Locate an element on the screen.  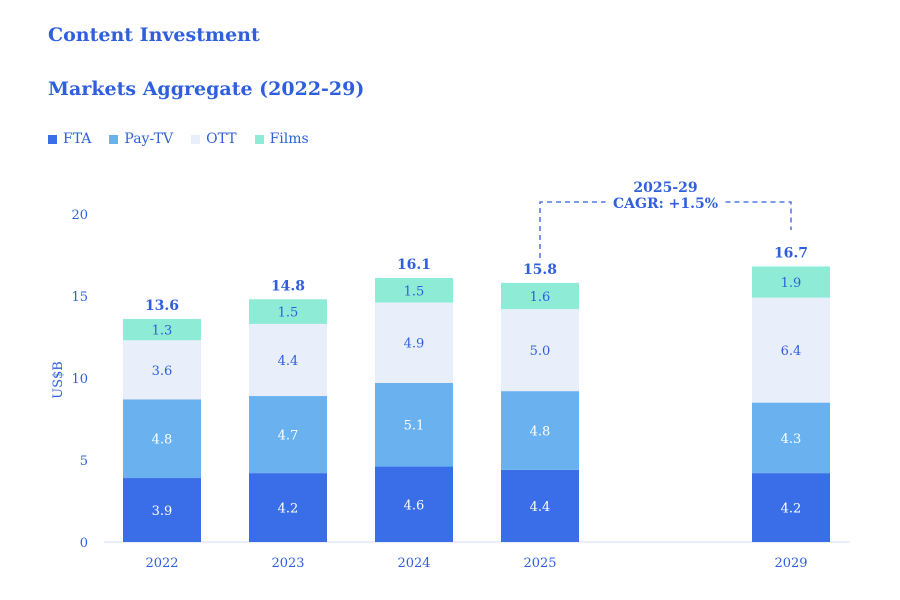
y-axis-label: US$B is located at coordinates (58, 380).